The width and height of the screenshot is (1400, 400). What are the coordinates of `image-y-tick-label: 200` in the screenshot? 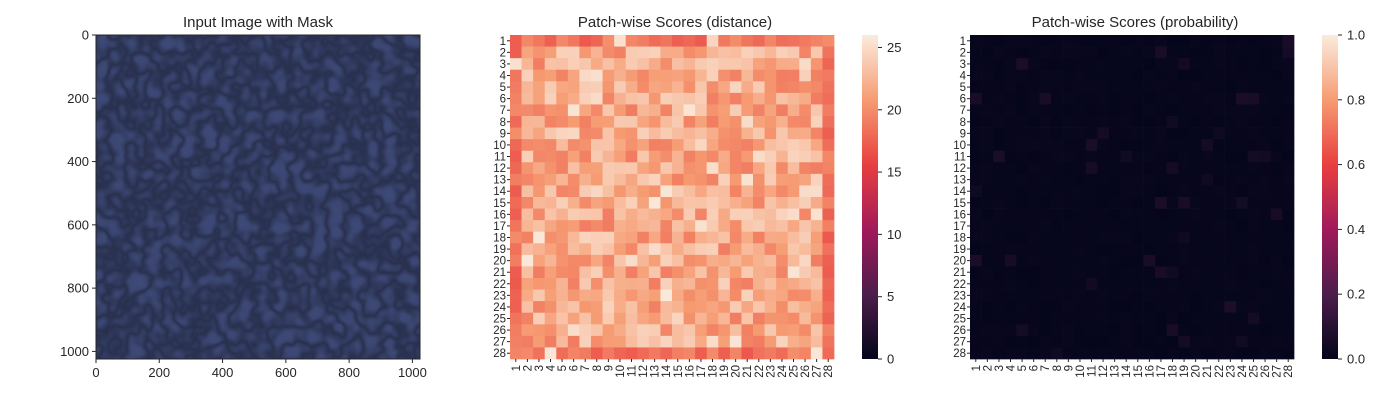 It's located at (78, 98).